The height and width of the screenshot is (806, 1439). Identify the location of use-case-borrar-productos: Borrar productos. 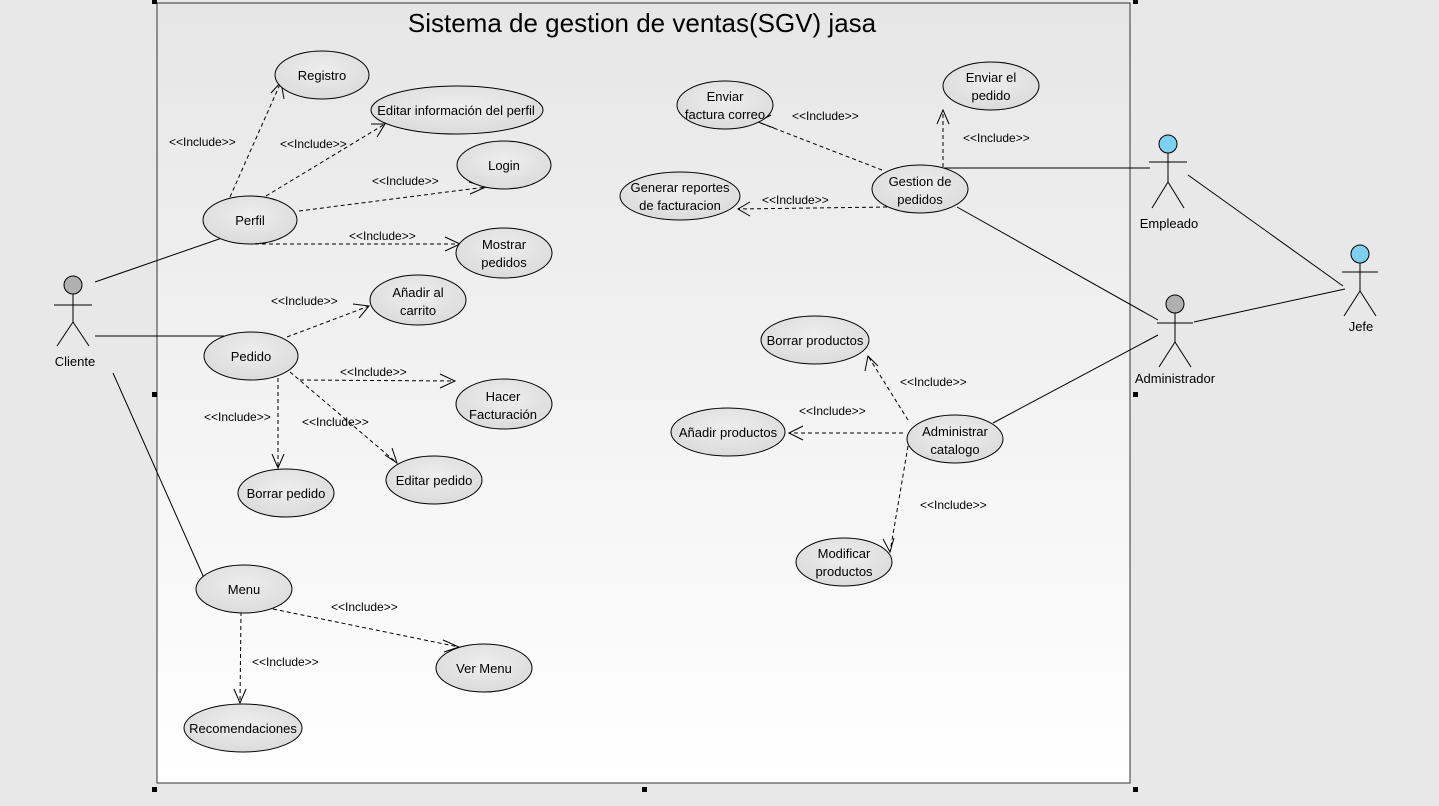
(815, 340).